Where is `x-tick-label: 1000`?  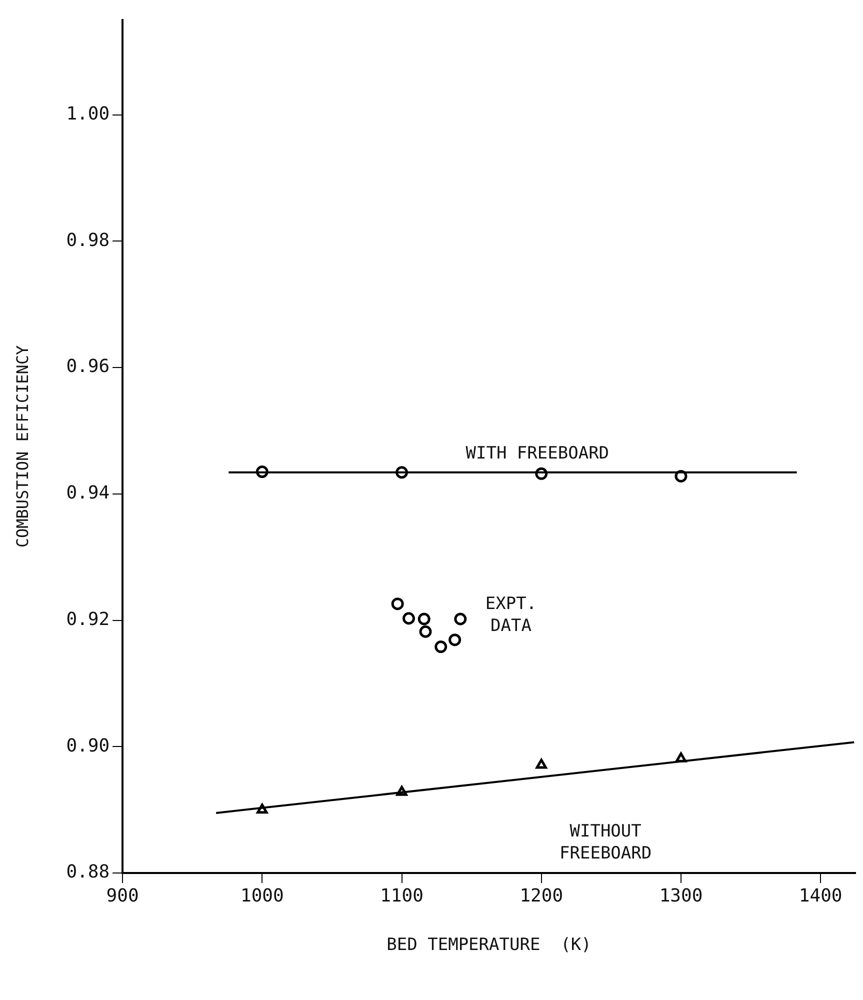 x-tick-label: 1000 is located at coordinates (262, 895).